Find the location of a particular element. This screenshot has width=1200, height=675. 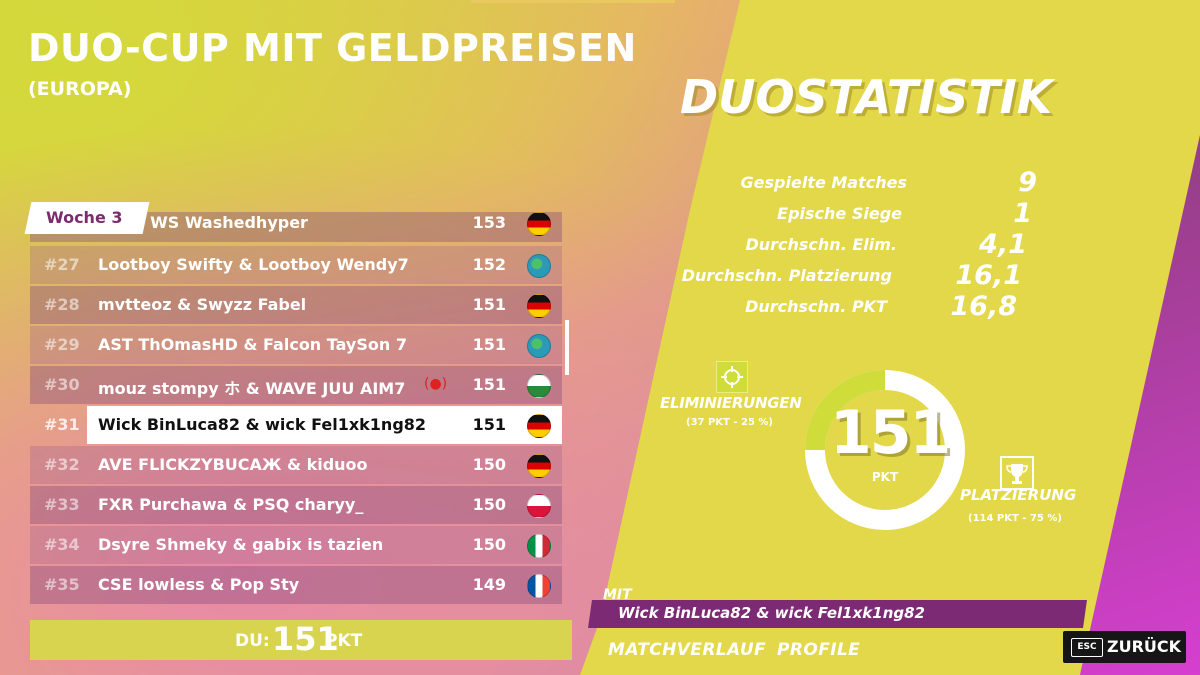

stat-row: Durchschn. Elim. 4,1 is located at coordinates (867, 244).